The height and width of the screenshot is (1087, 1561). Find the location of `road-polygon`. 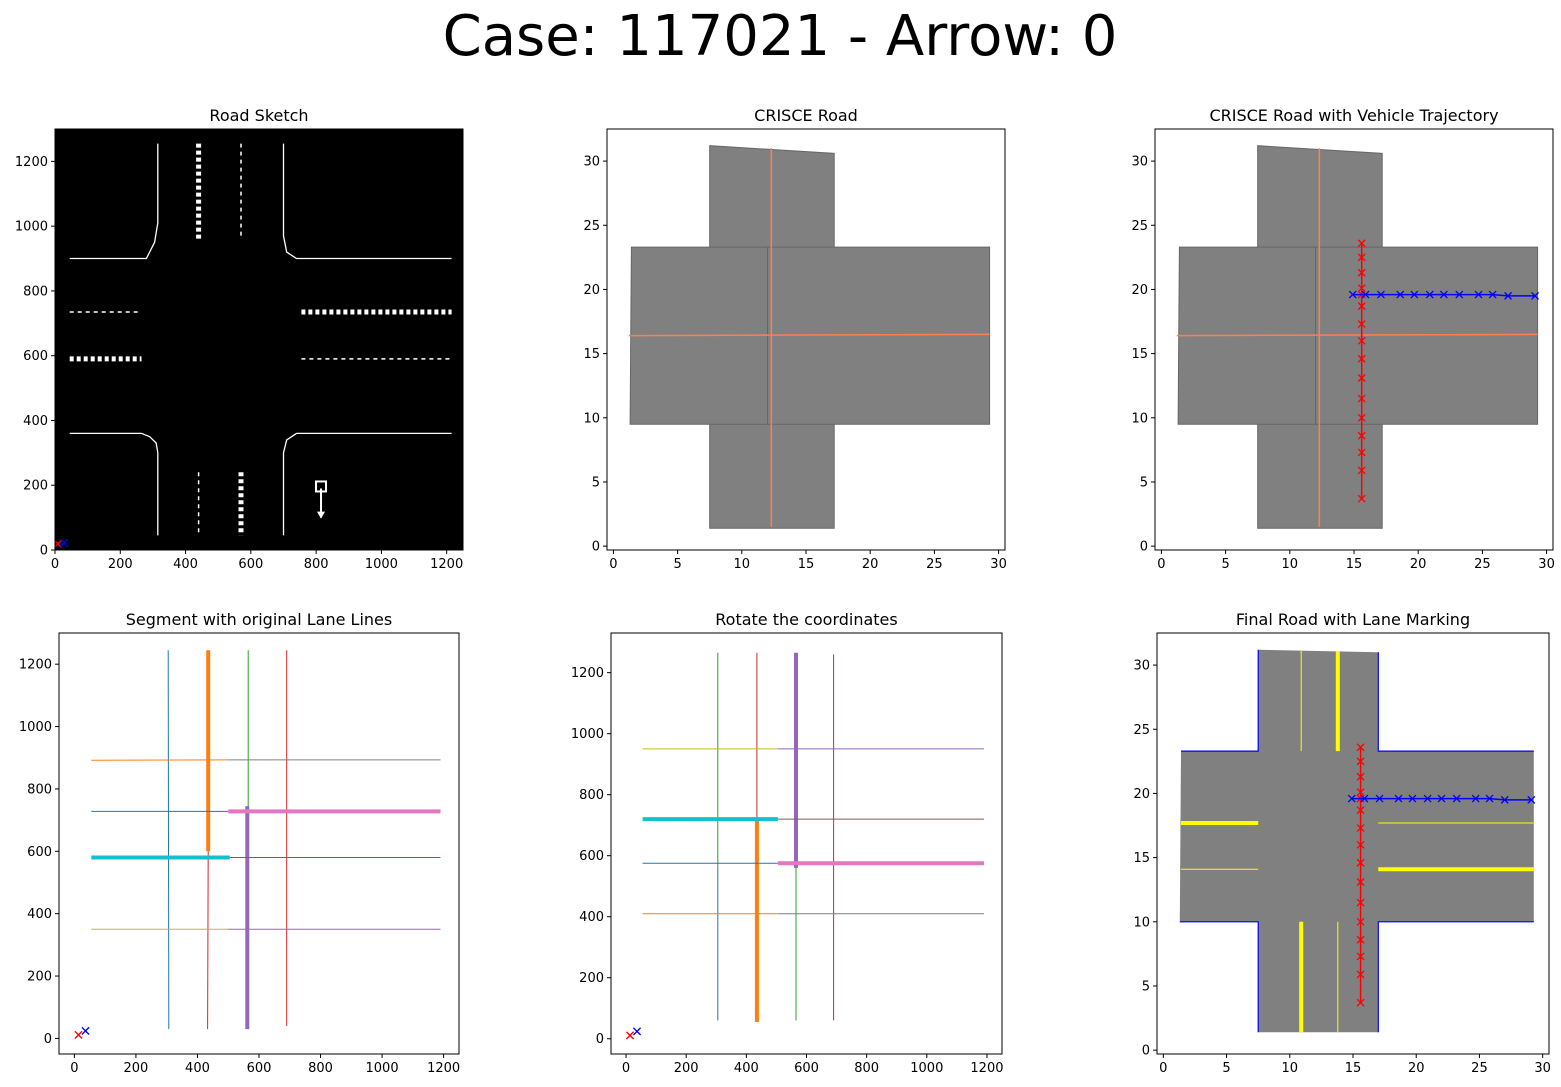

road-polygon is located at coordinates (879, 335).